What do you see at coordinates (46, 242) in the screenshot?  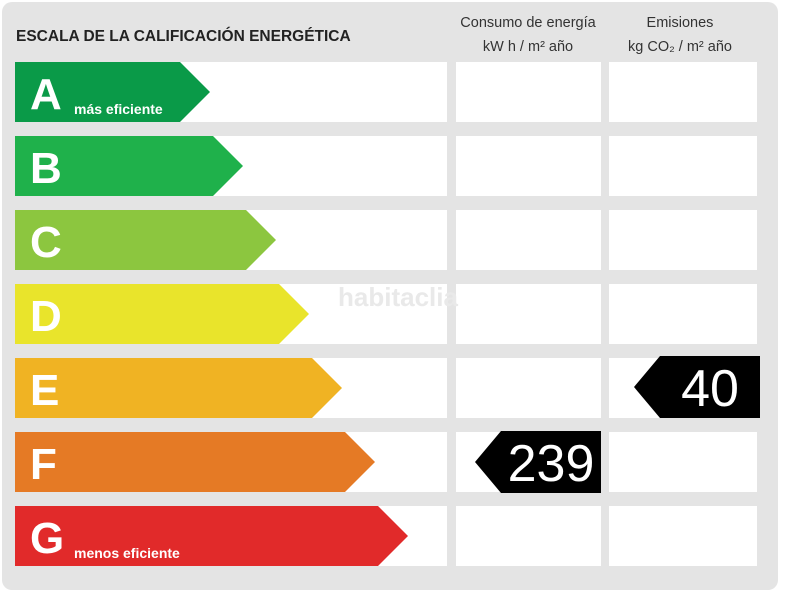 I see `rating-letter: C` at bounding box center [46, 242].